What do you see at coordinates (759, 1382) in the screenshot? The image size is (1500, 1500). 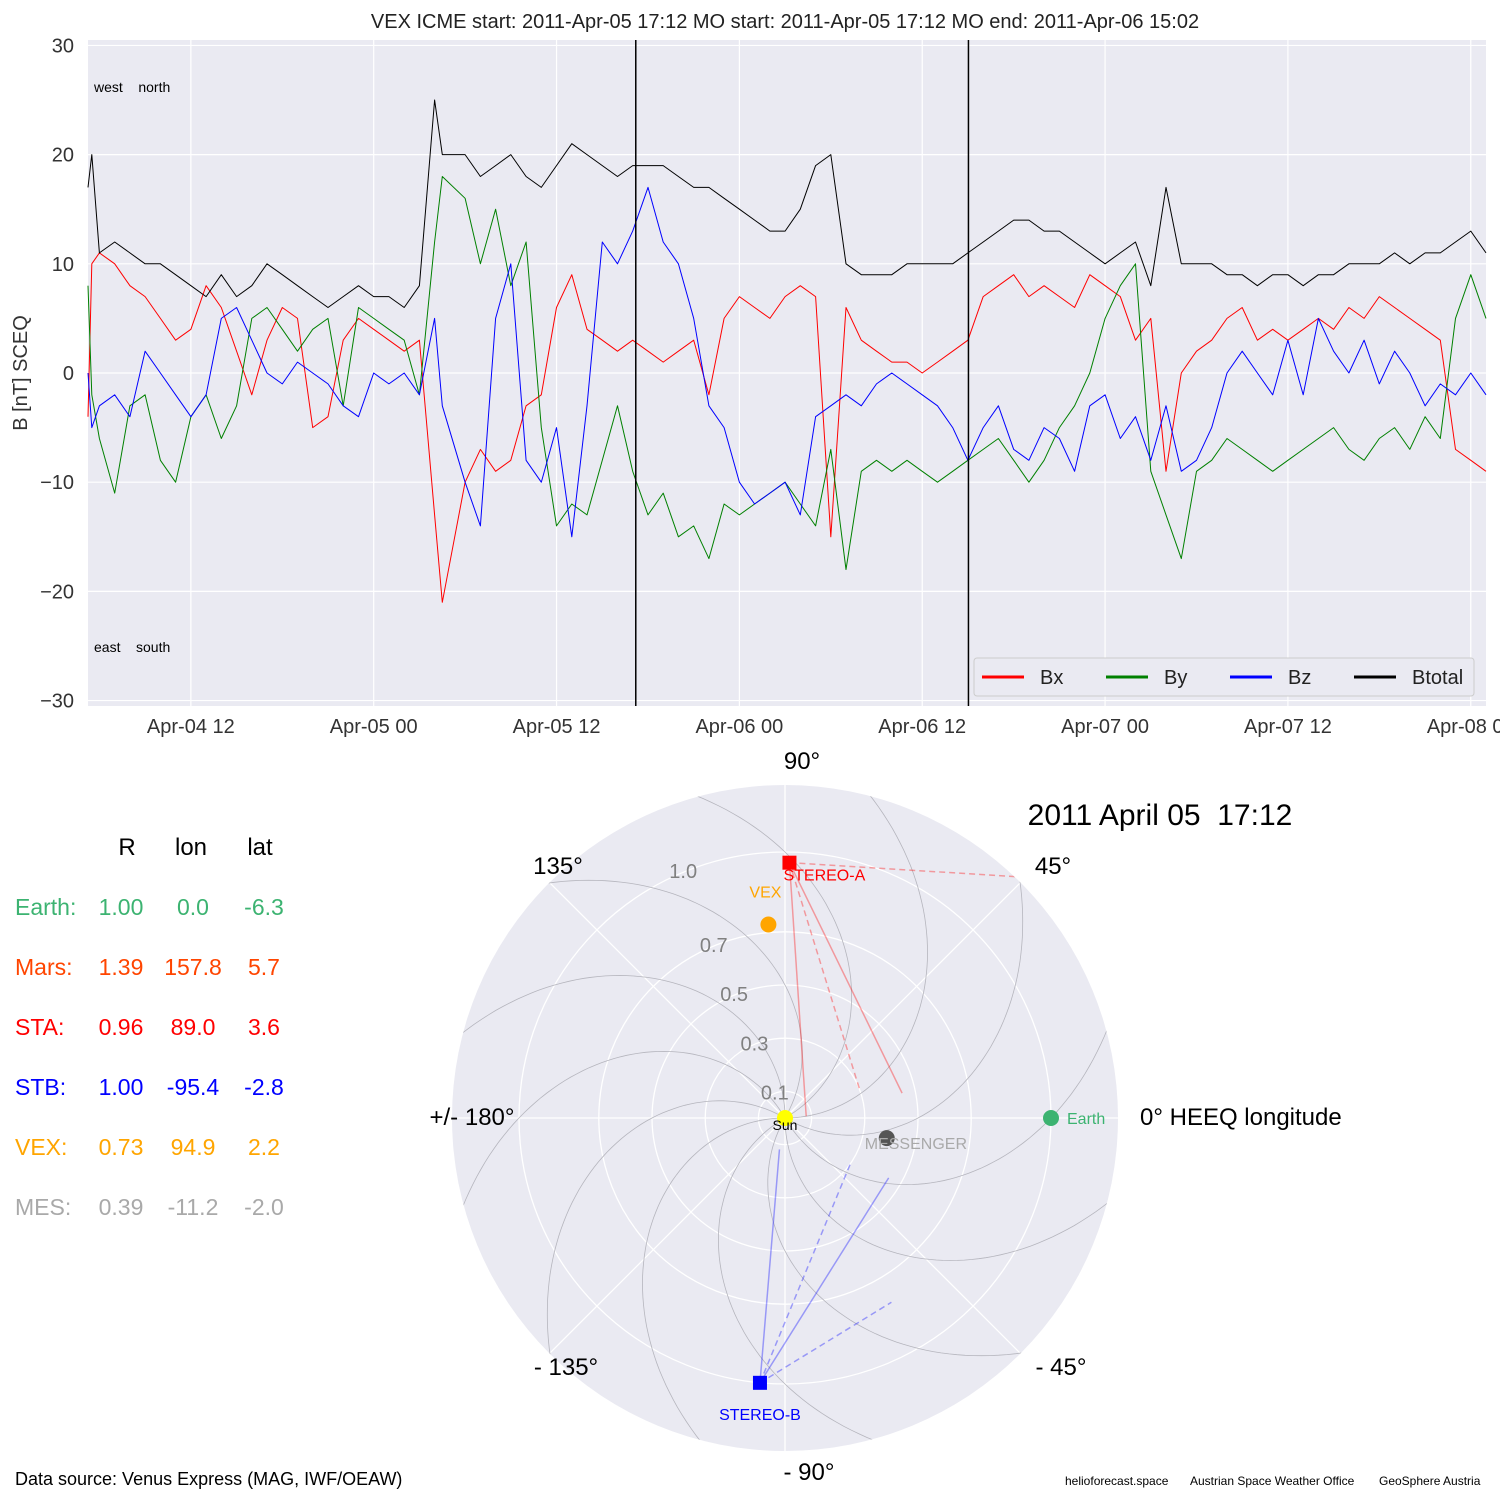 I see `body-marker-stereo-b` at bounding box center [759, 1382].